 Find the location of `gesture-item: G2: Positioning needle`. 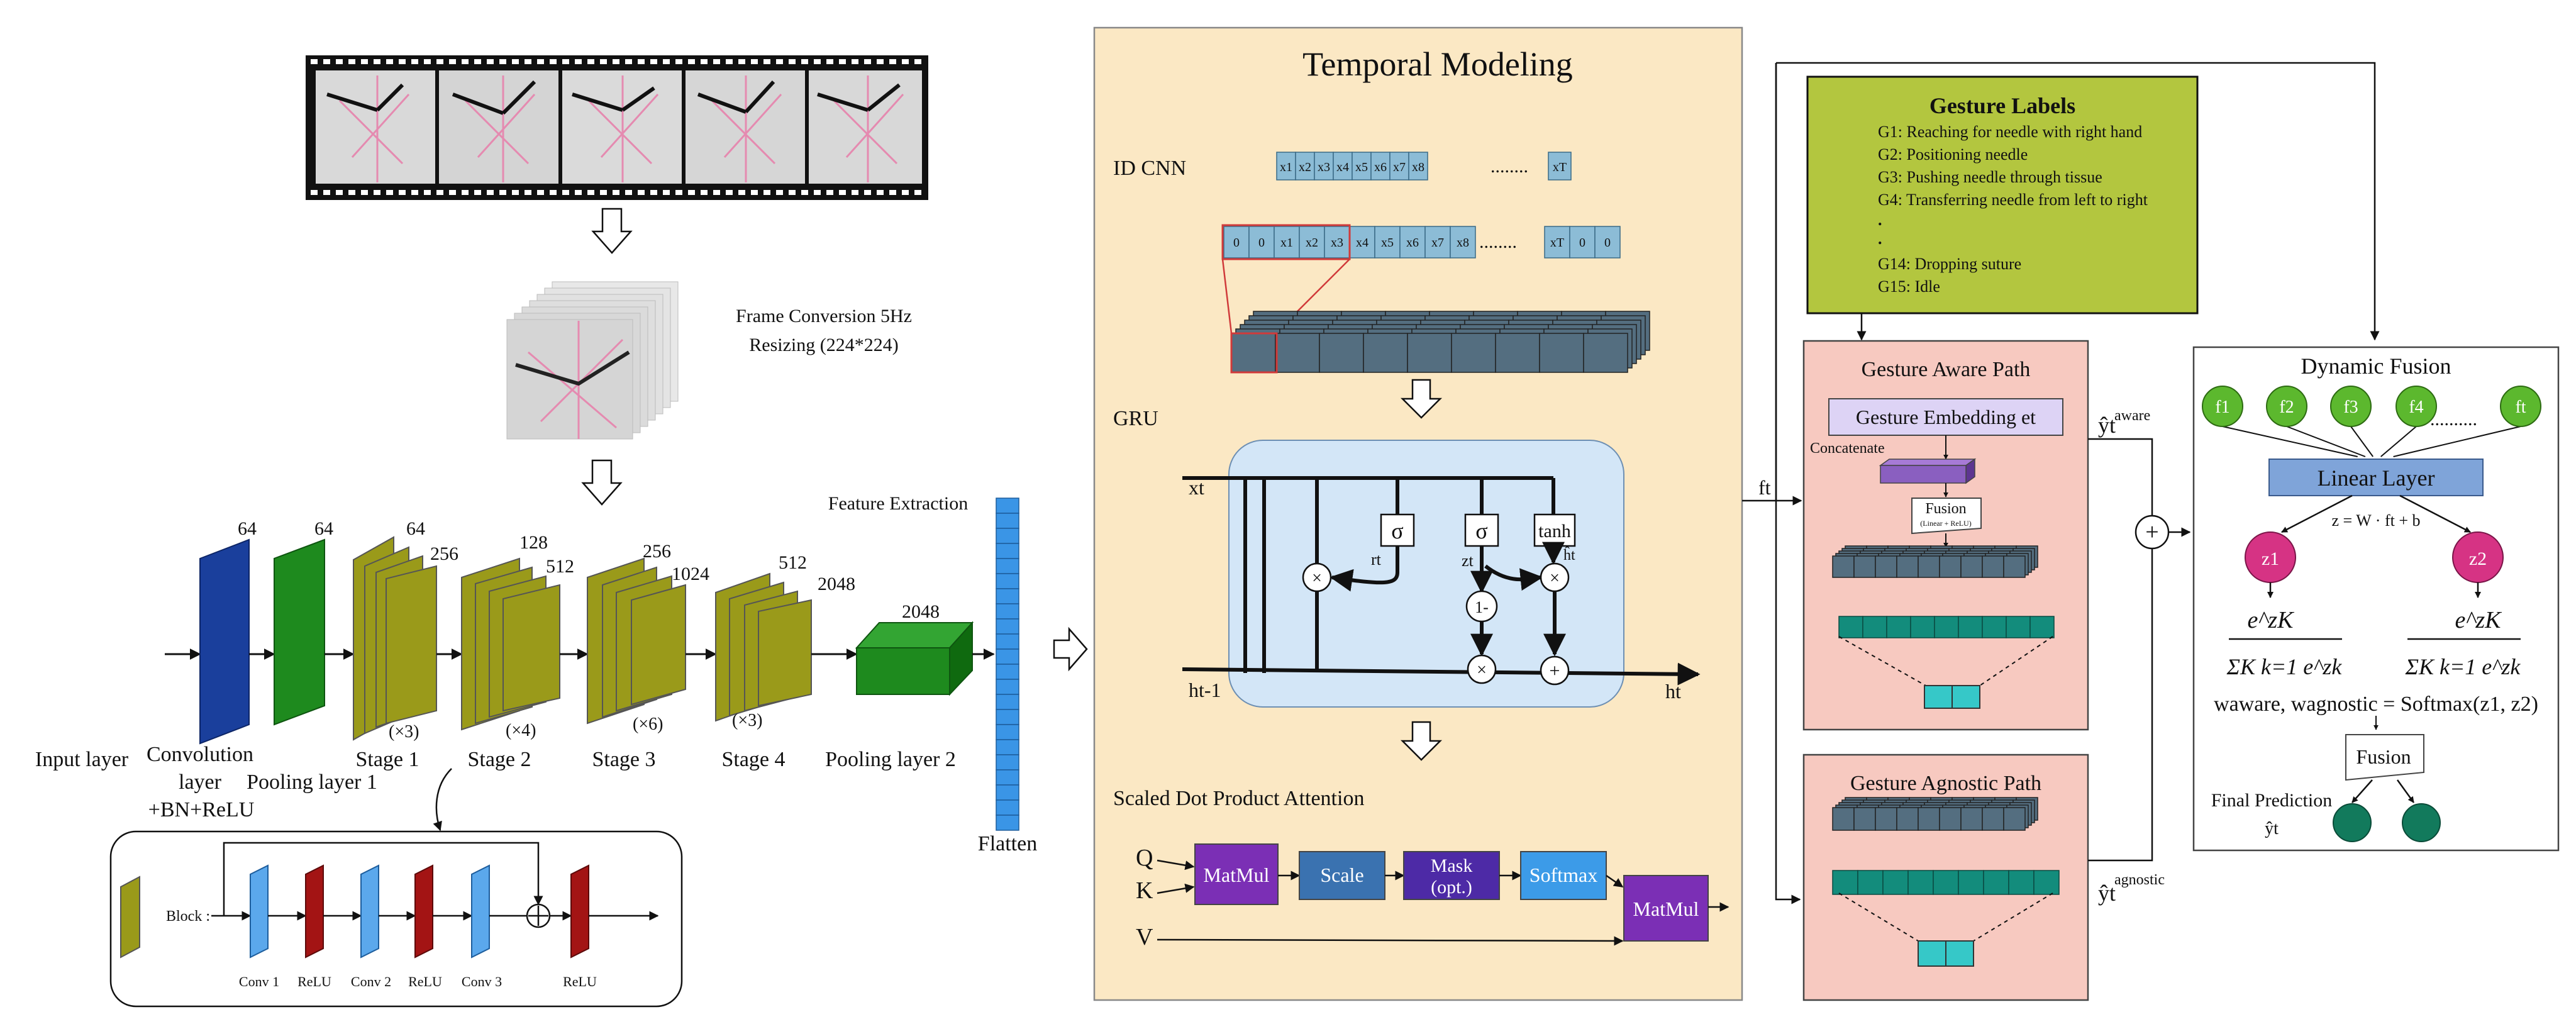

gesture-item: G2: Positioning needle is located at coordinates (1953, 154).